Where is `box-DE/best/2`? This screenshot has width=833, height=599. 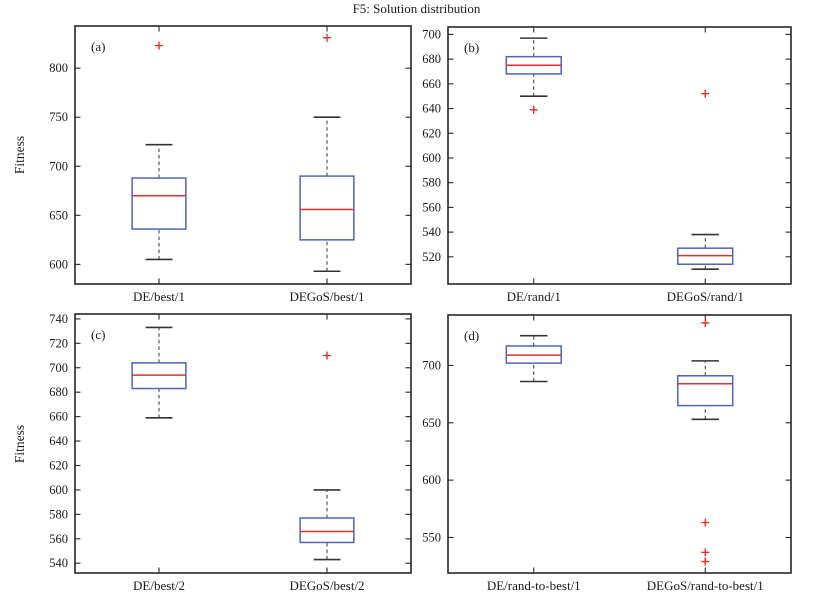
box-DE/best/2 is located at coordinates (159, 372).